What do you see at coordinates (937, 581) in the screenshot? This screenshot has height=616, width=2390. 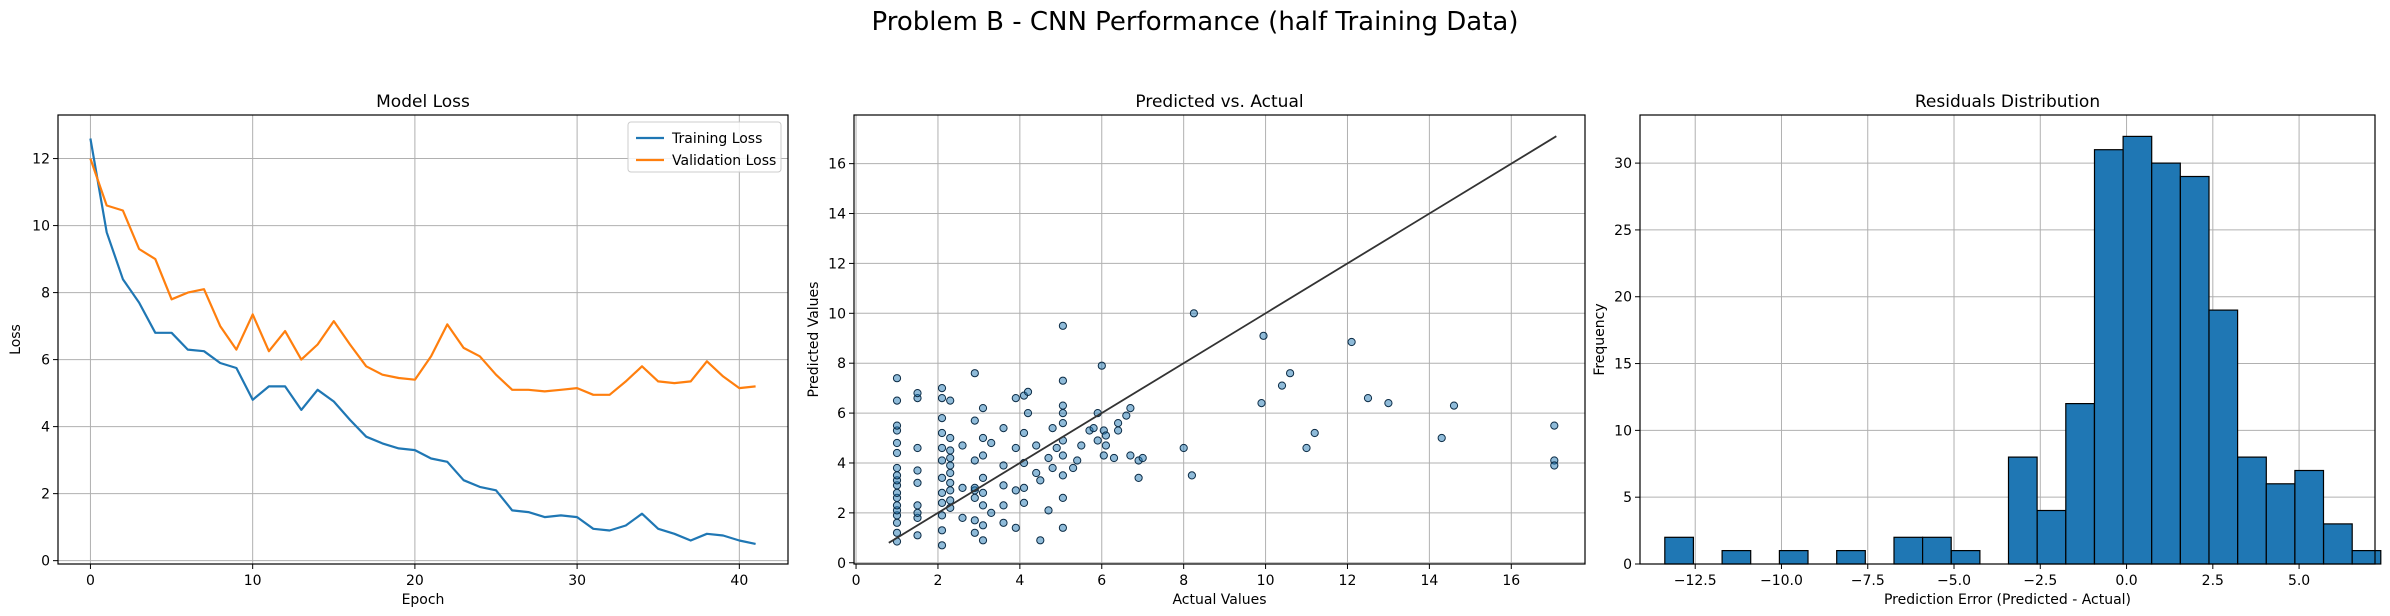 I see `x-tick-label: 2` at bounding box center [937, 581].